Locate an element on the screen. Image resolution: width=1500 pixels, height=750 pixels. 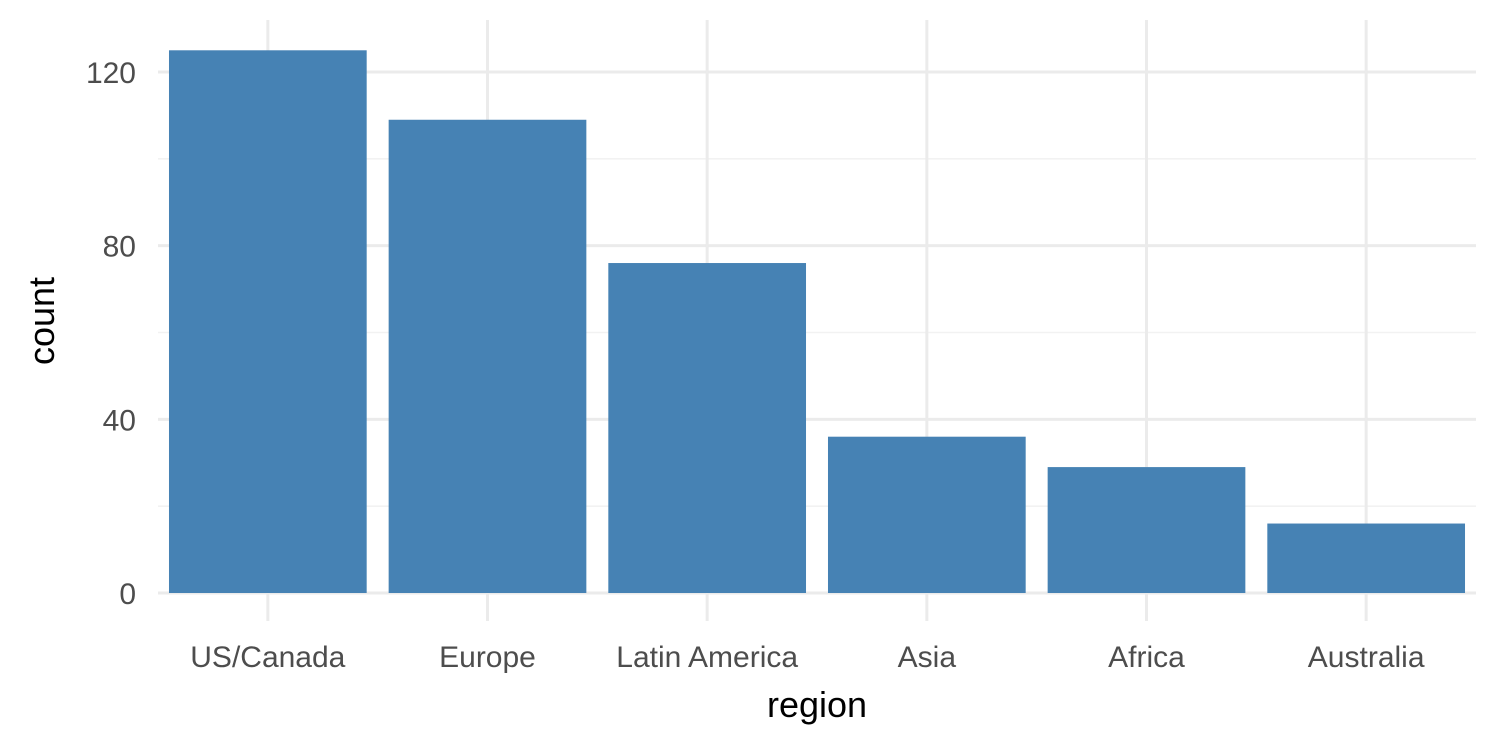
x-tick-label: Asia is located at coordinates (927, 657).